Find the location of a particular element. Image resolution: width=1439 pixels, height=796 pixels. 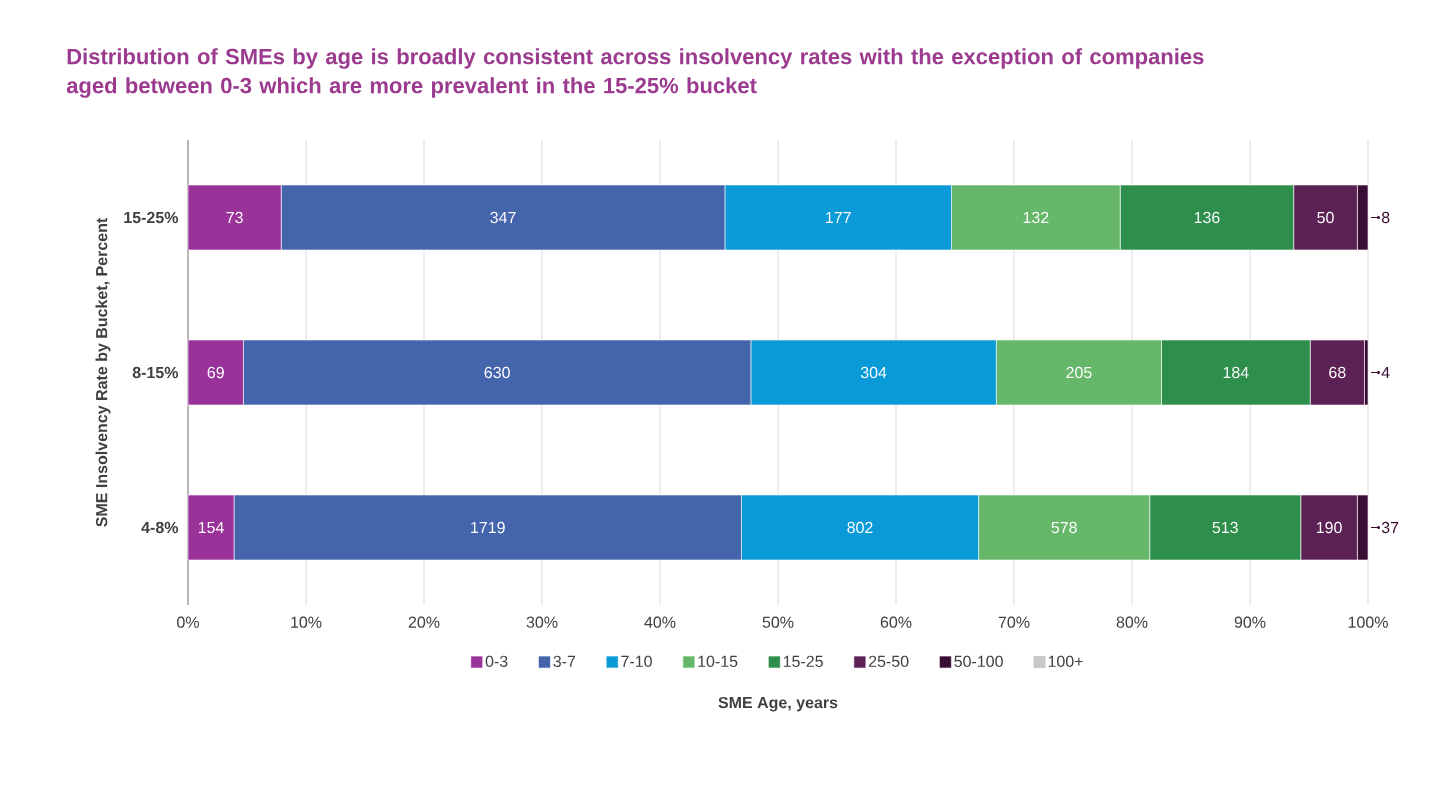

text: 4 is located at coordinates (1385, 372).